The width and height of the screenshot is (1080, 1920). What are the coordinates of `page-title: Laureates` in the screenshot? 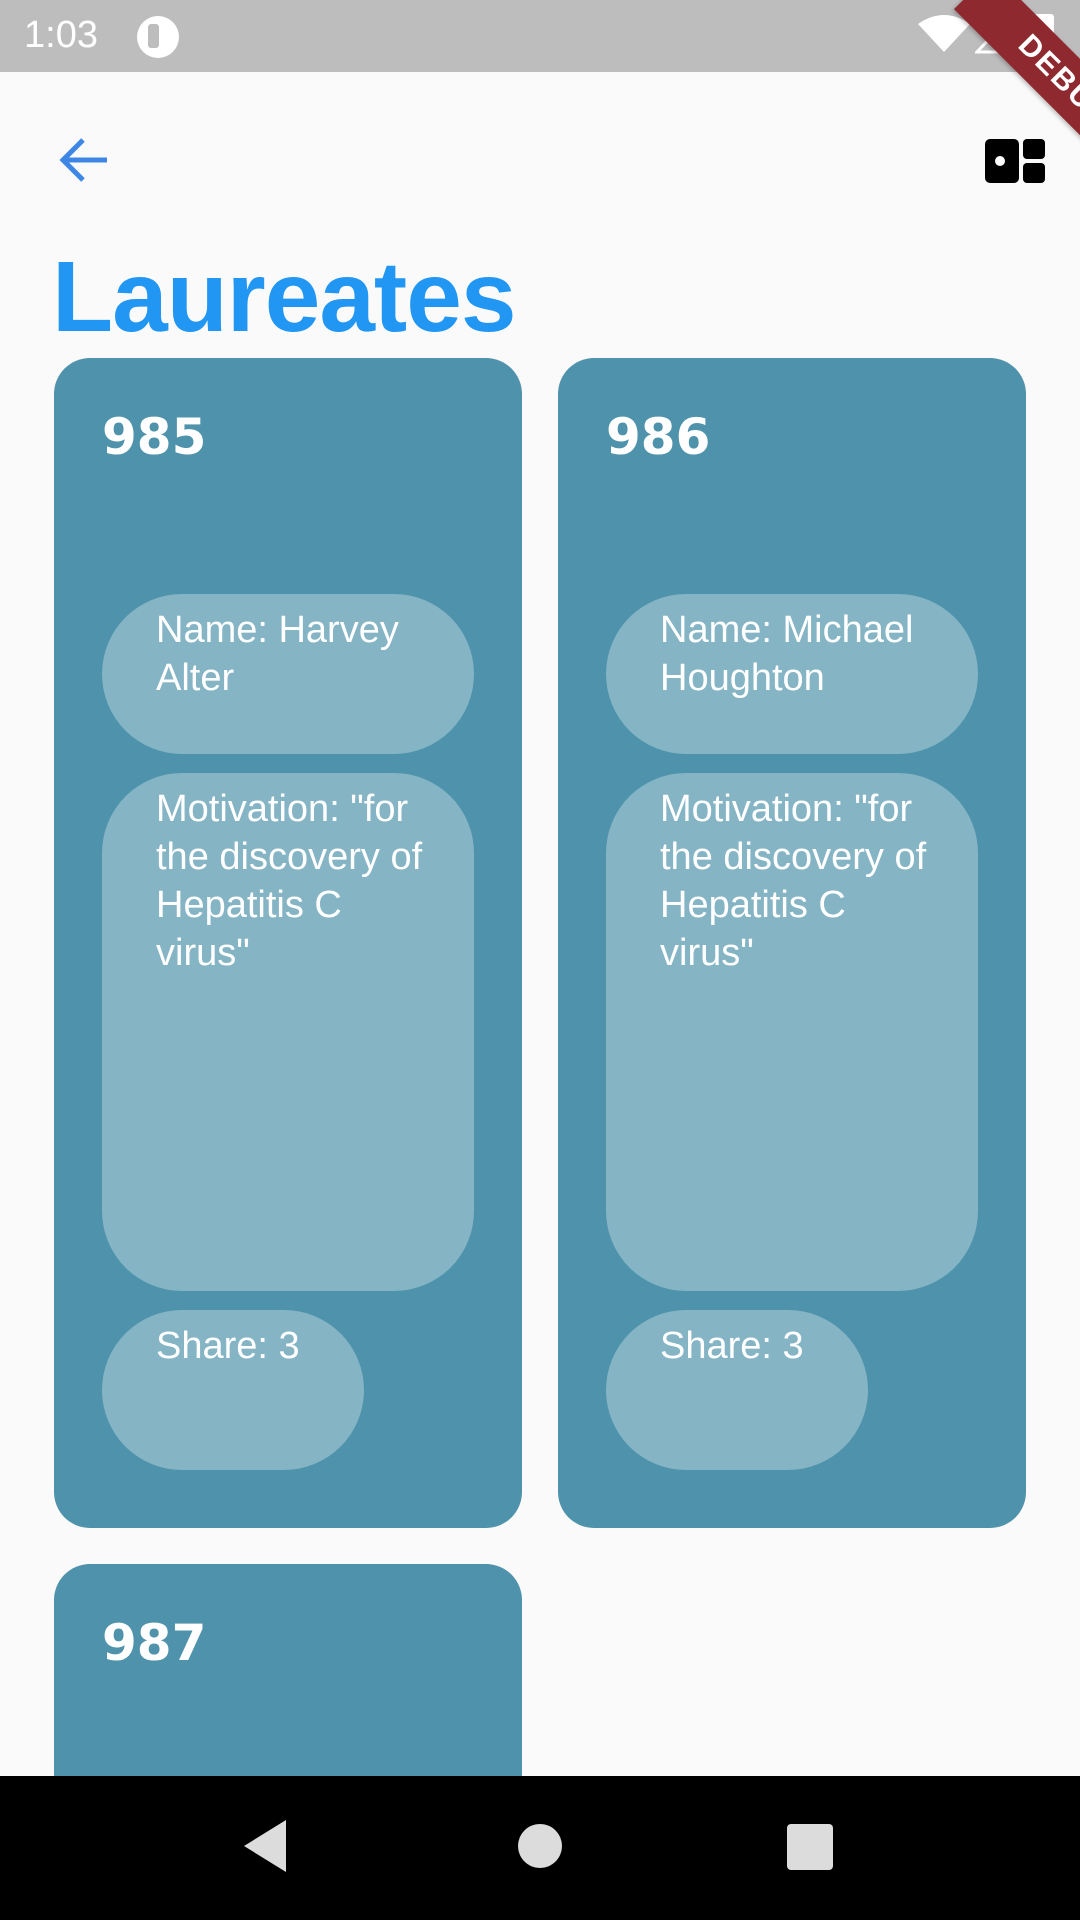 It's located at (284, 297).